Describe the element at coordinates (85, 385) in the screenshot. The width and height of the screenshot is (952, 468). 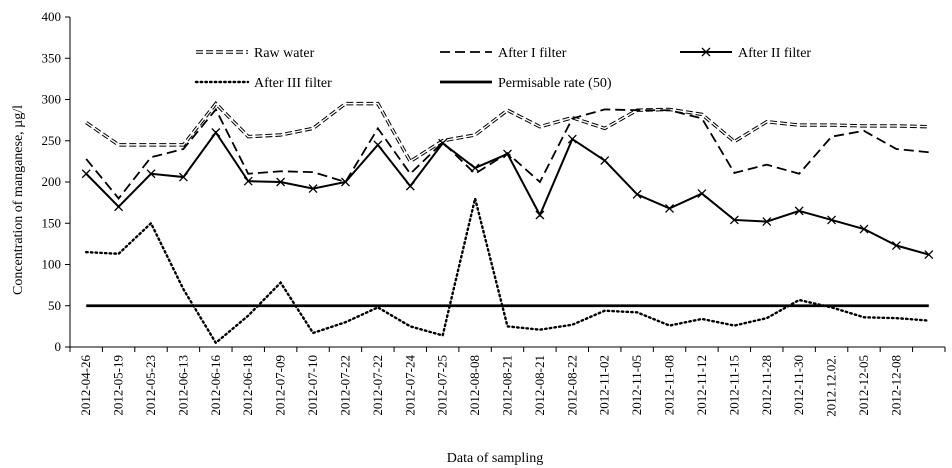
I see `x-tick-label: 2012-04-26` at that location.